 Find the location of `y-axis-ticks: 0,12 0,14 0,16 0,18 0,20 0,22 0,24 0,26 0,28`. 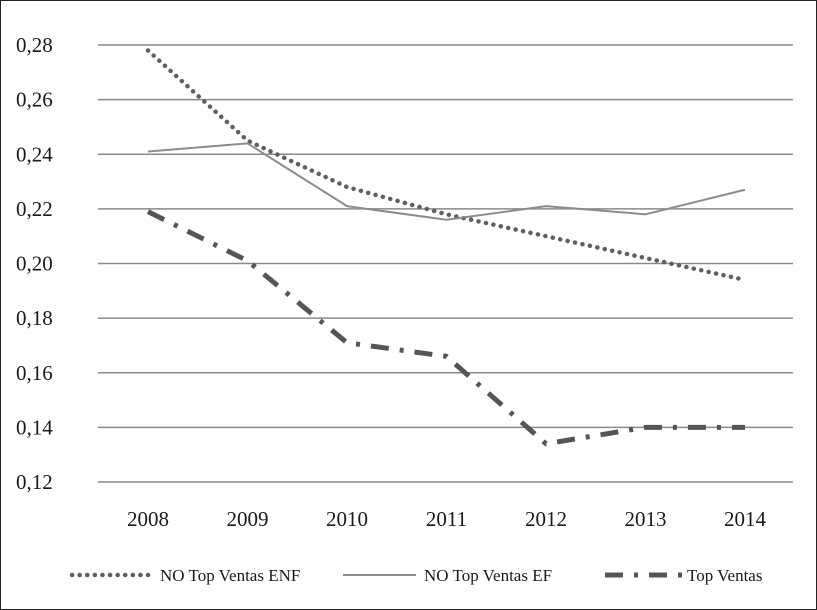

y-axis-ticks: 0,12 0,14 0,16 0,18 0,20 0,22 0,24 0,26 0,28 is located at coordinates (34, 263).